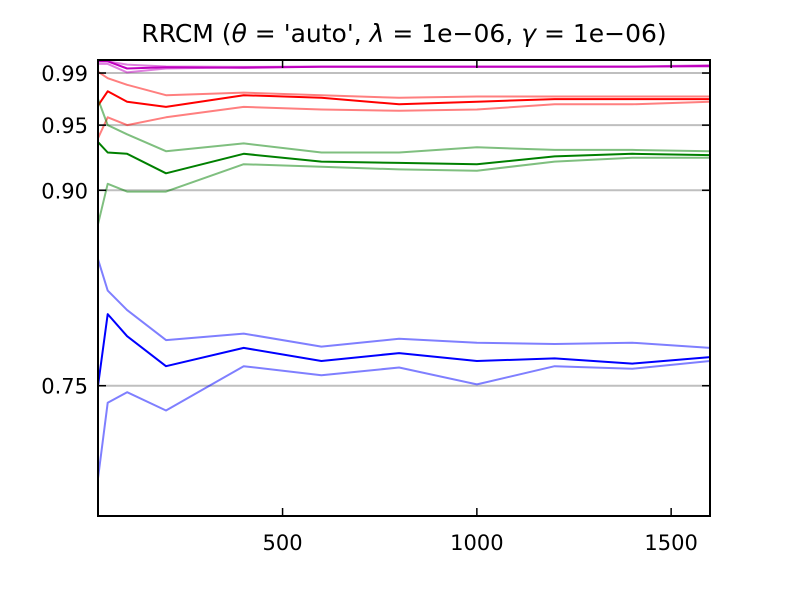  Describe the element at coordinates (403, 33) in the screenshot. I see `chart-title: RRCM (θ = 'auto', λ = 1e−06, γ = 1e−06)` at that location.